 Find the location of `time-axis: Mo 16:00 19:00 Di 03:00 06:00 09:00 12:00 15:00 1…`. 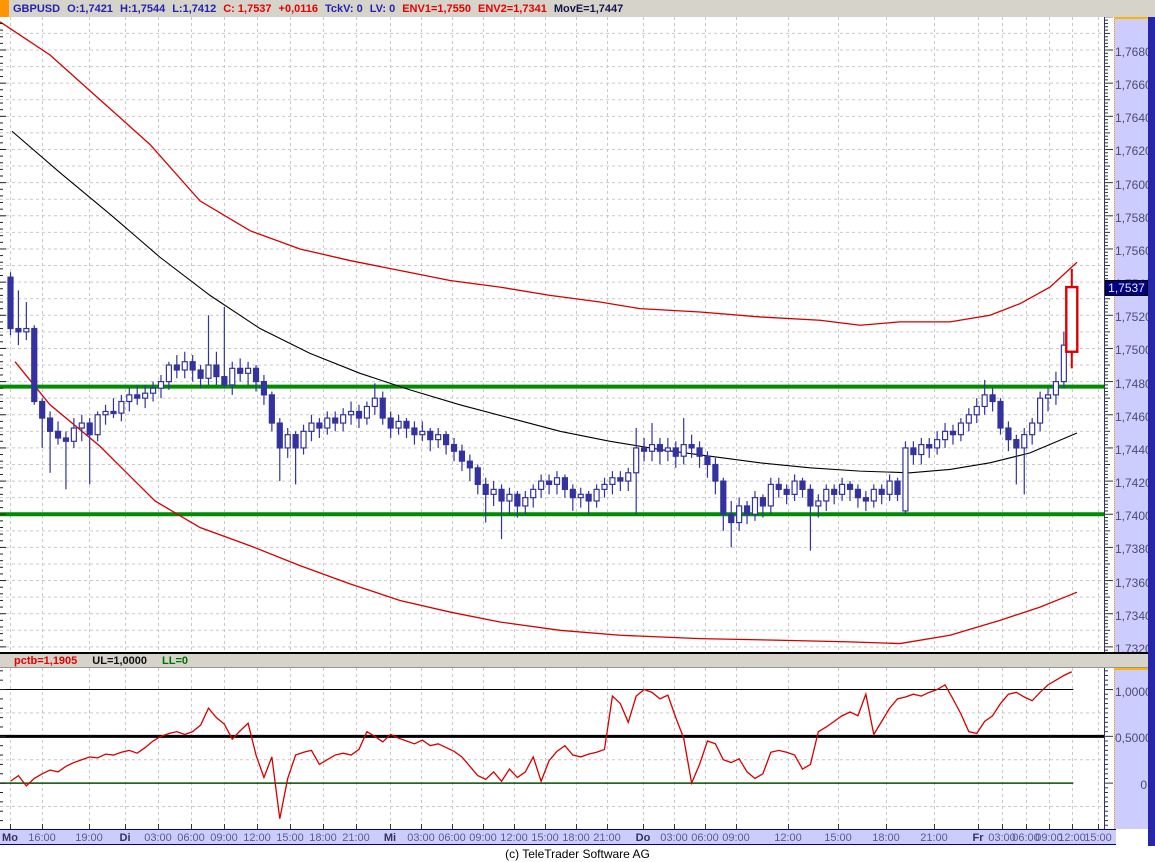

time-axis: Mo 16:00 19:00 Di 03:00 06:00 09:00 12:00 15:00 1… is located at coordinates (558, 837).